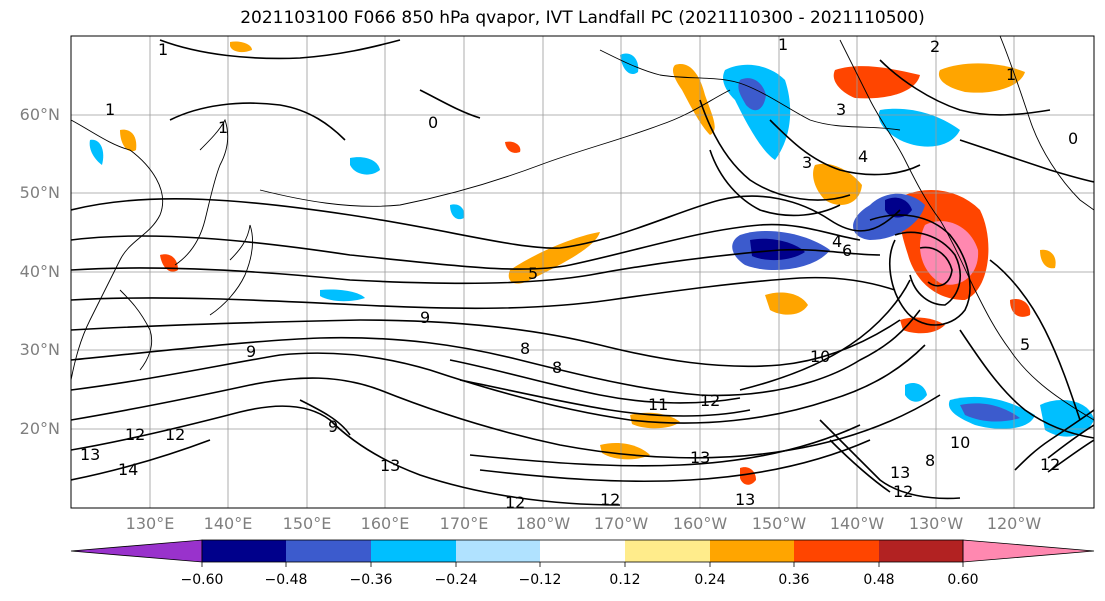 The image size is (1105, 601). Describe the element at coordinates (963, 580) in the screenshot. I see `colorbar-tick-label: 0.60` at that location.